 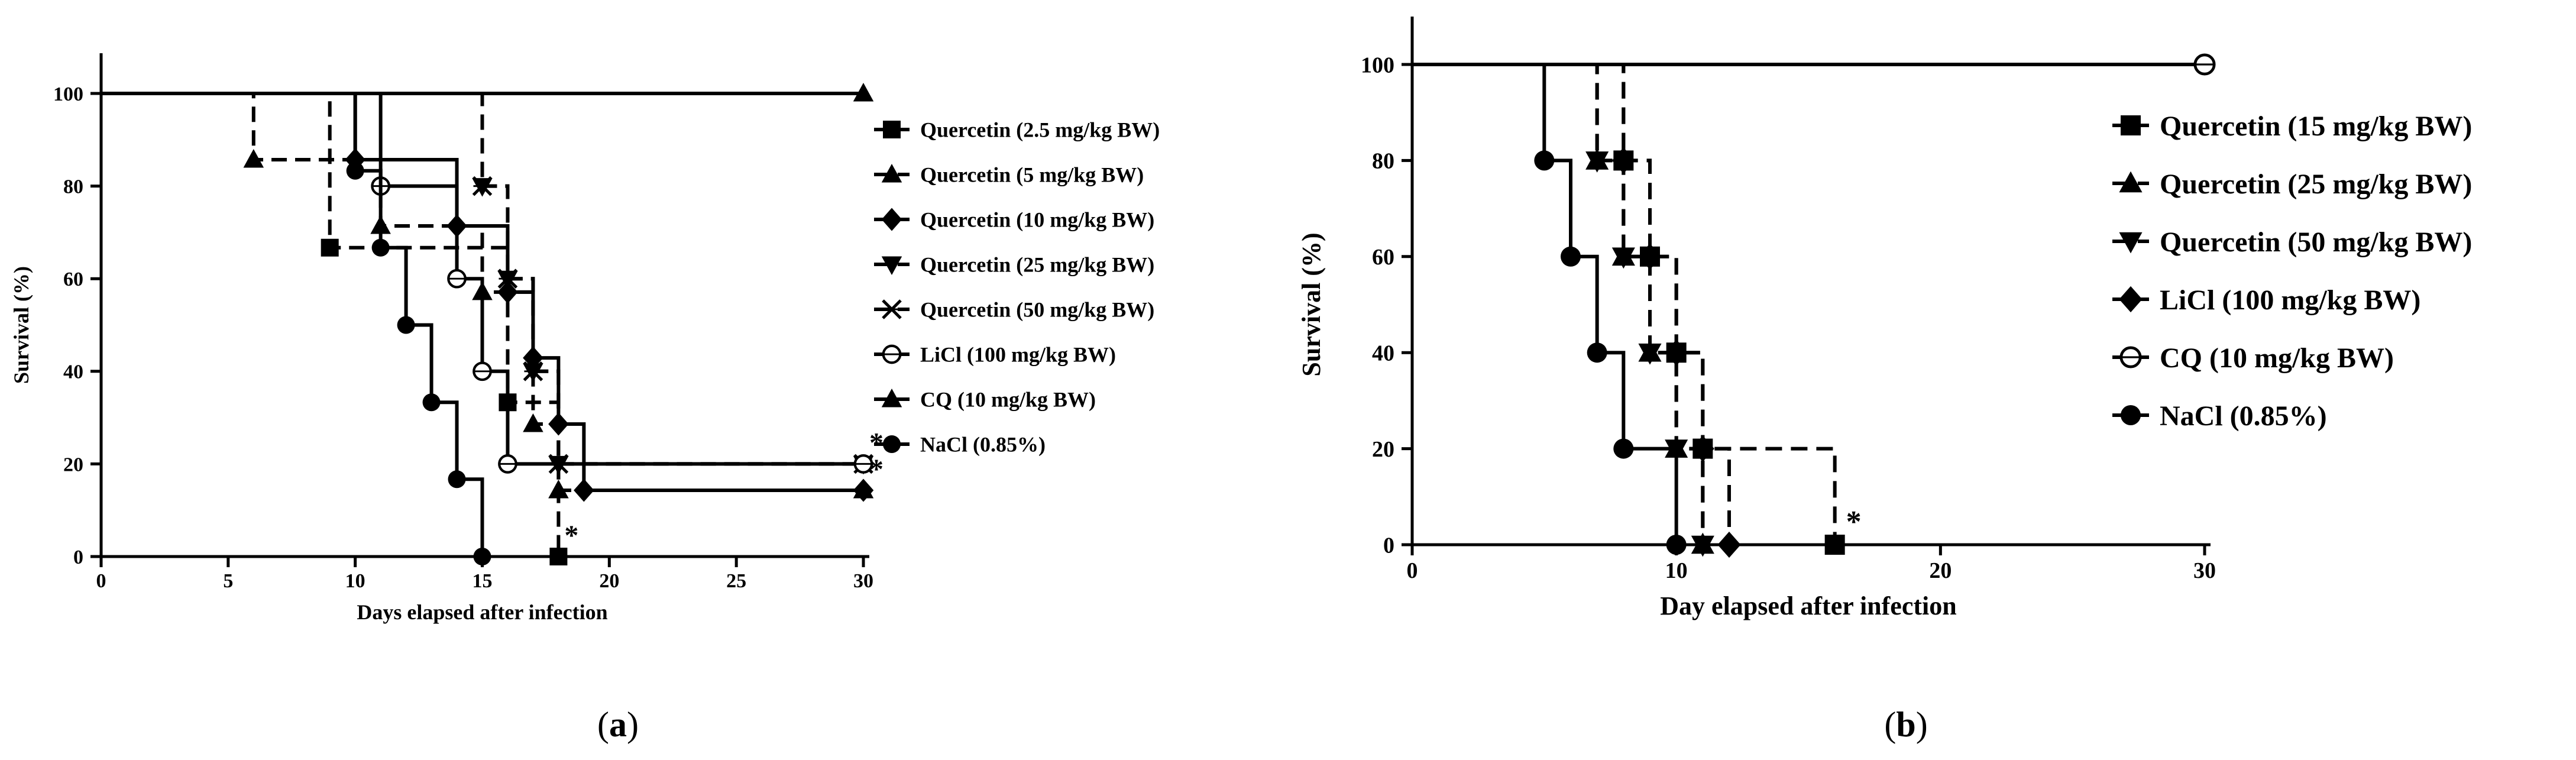 I want to click on panel-letter: b, so click(x=1906, y=725).